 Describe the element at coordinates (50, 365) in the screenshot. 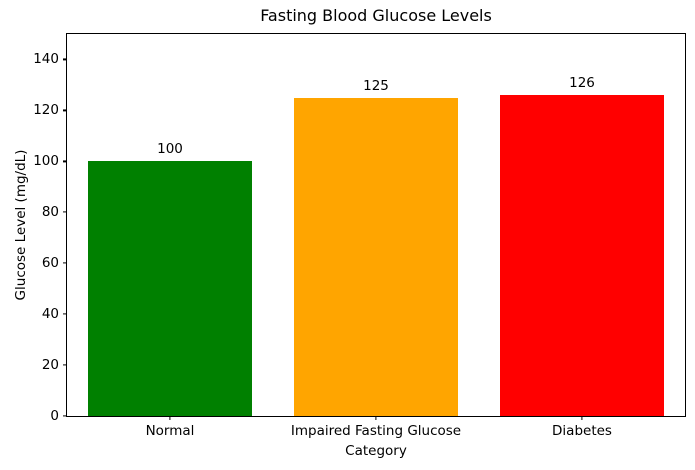

I see `y-tick-label: 20` at that location.